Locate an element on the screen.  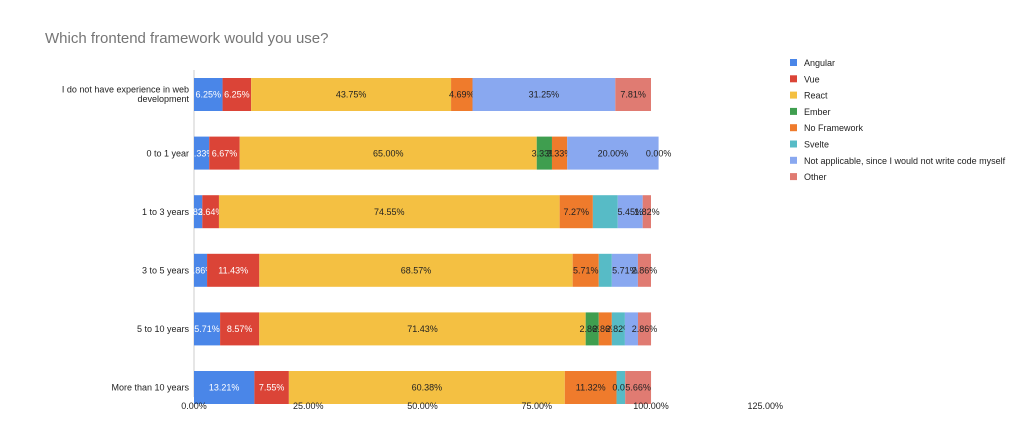
data-label: 7.55% is located at coordinates (272, 388).